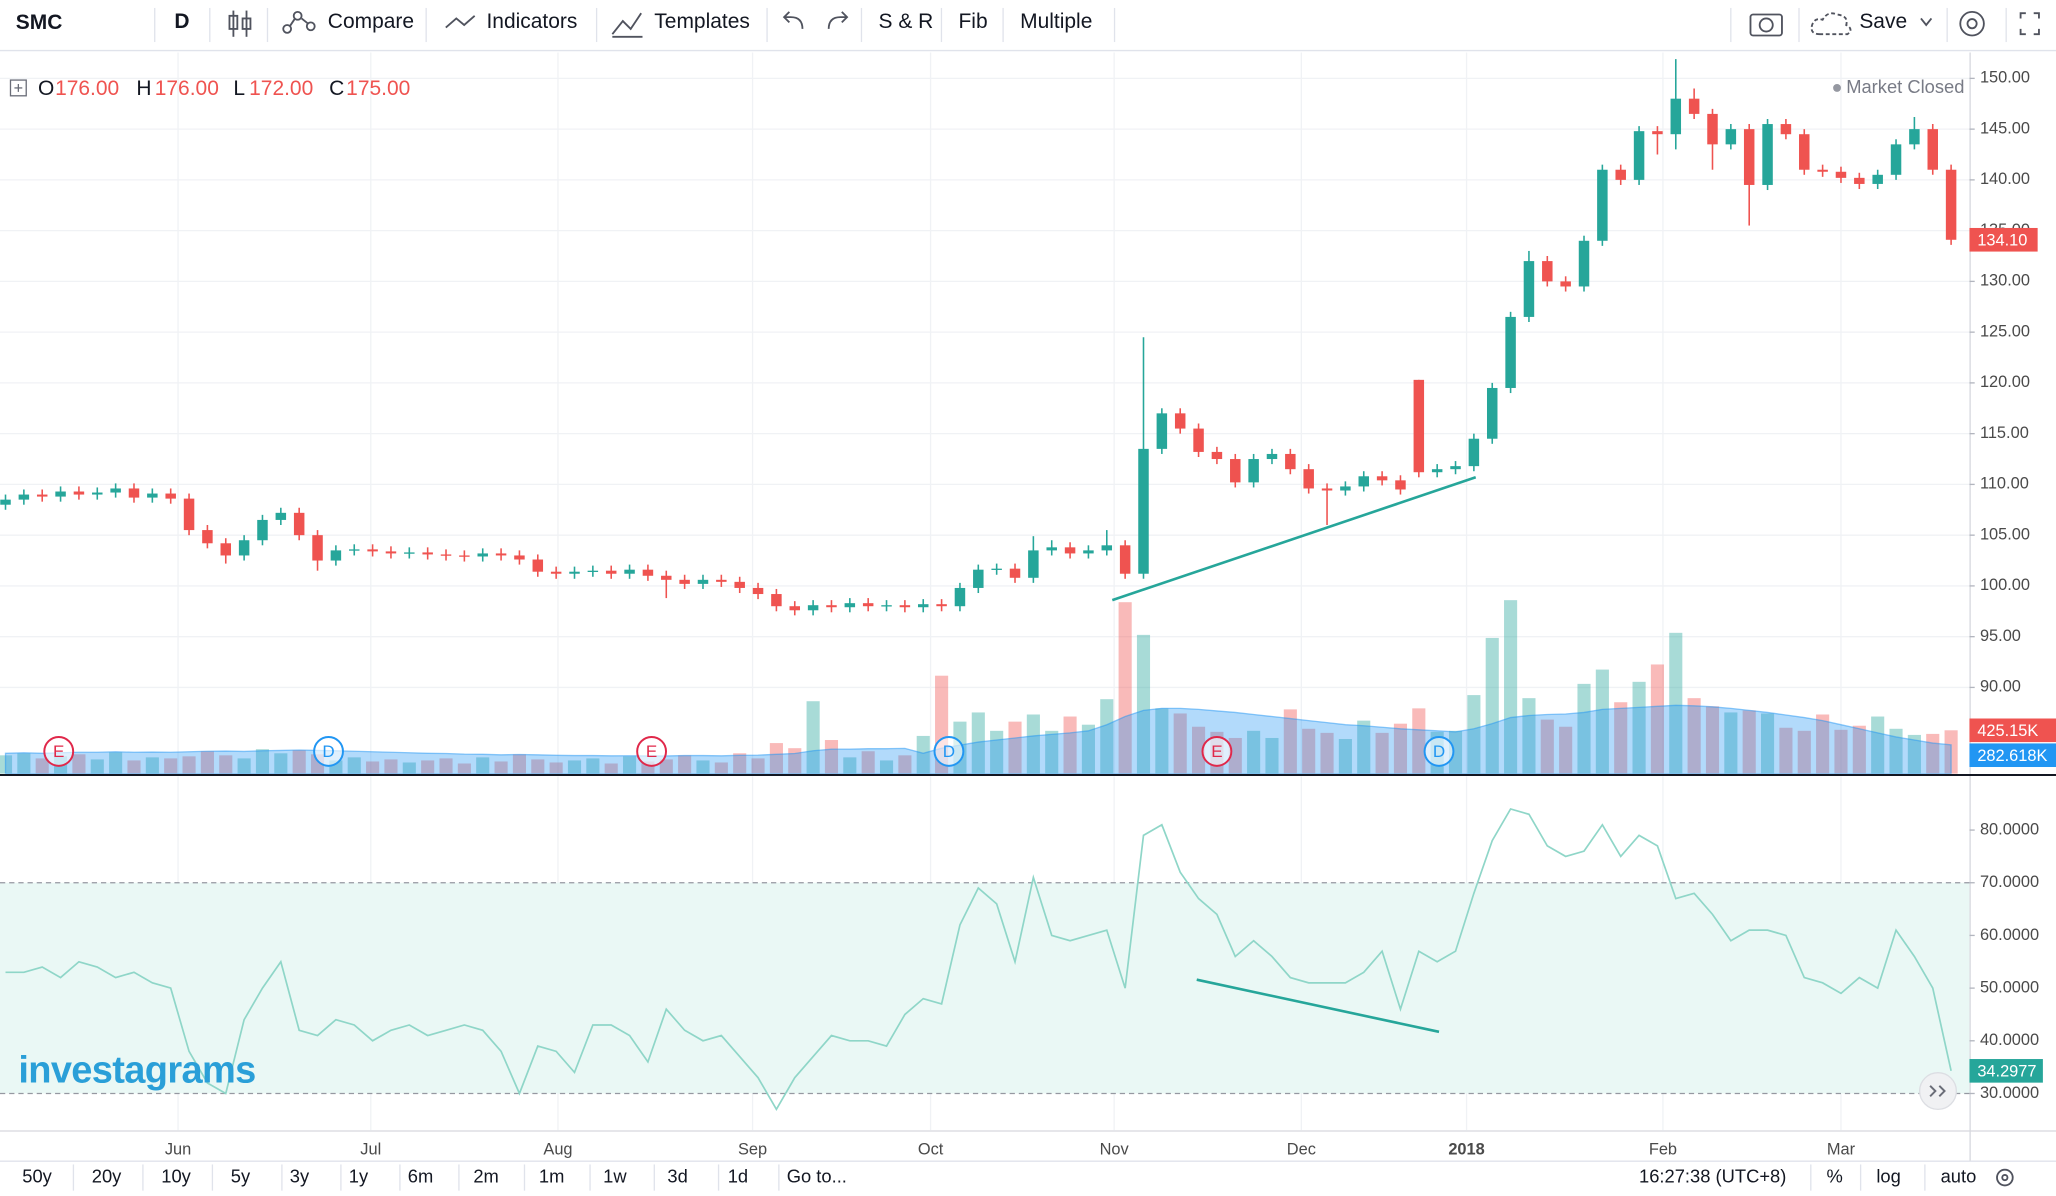  Describe the element at coordinates (702, 21) in the screenshot. I see `toolbar-item: Templates` at that location.